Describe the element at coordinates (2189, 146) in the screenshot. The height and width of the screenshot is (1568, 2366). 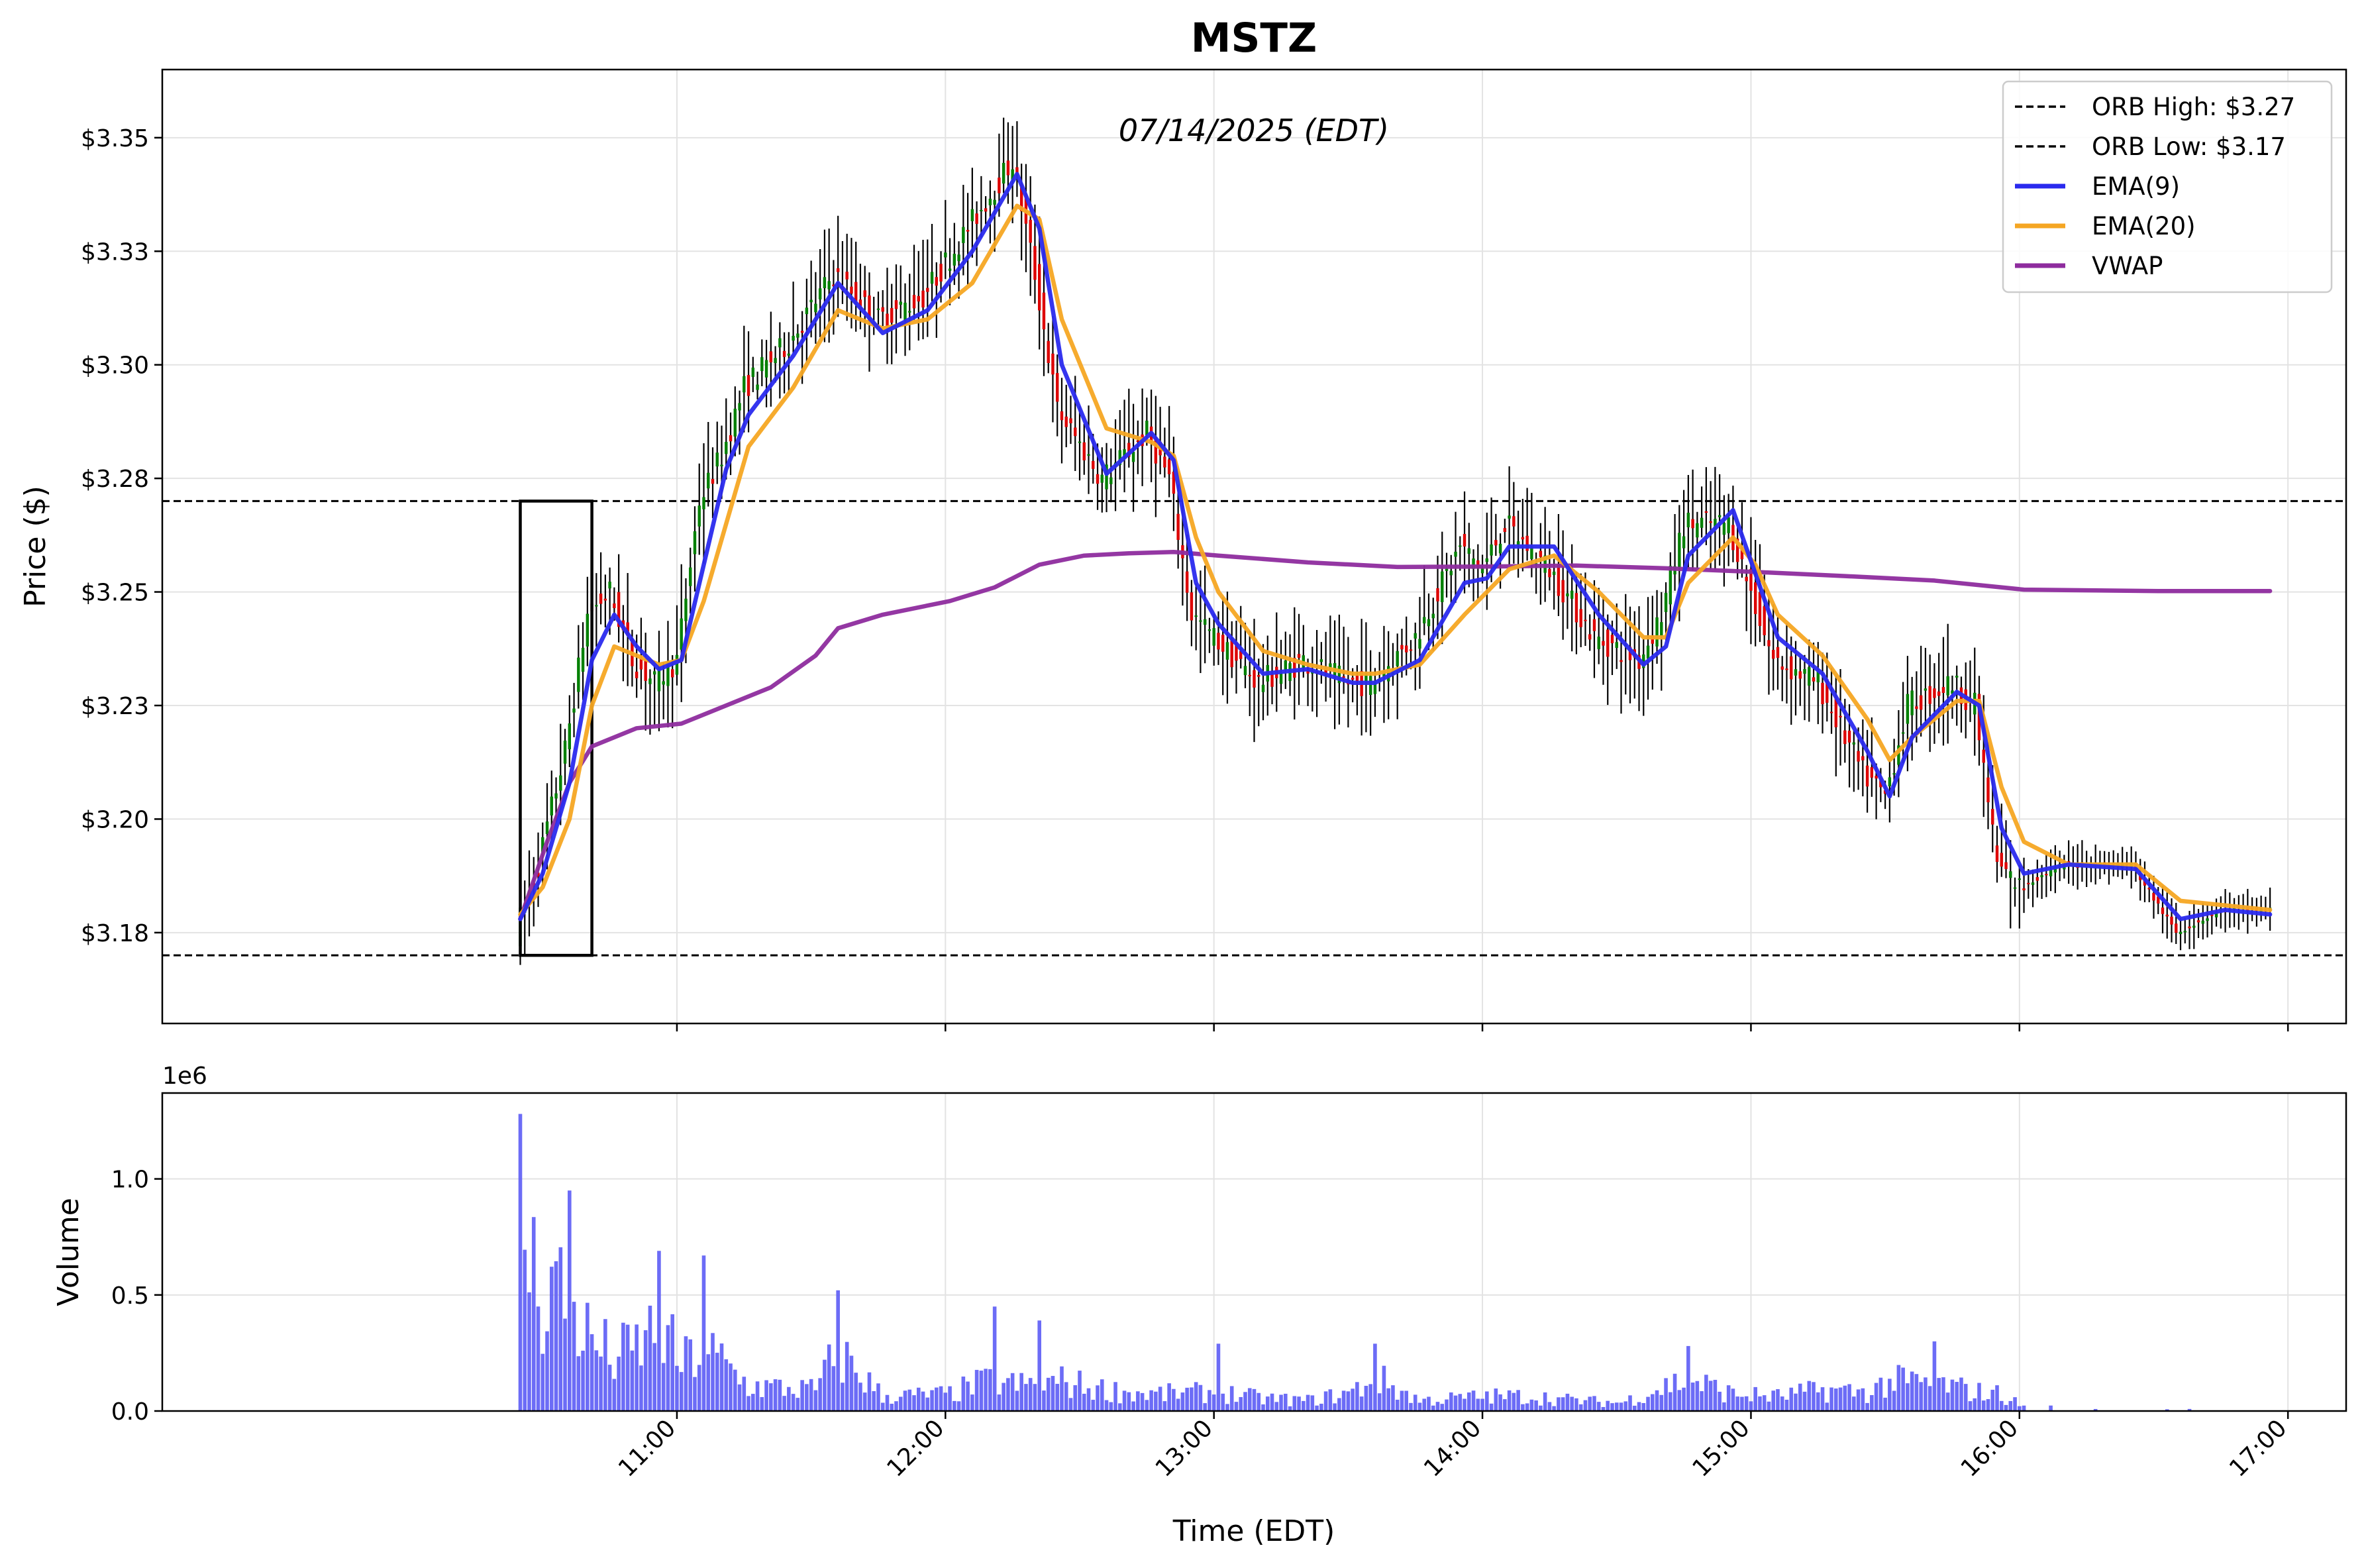
I see `legend-label-orb-low: ORB Low: $3.17` at that location.